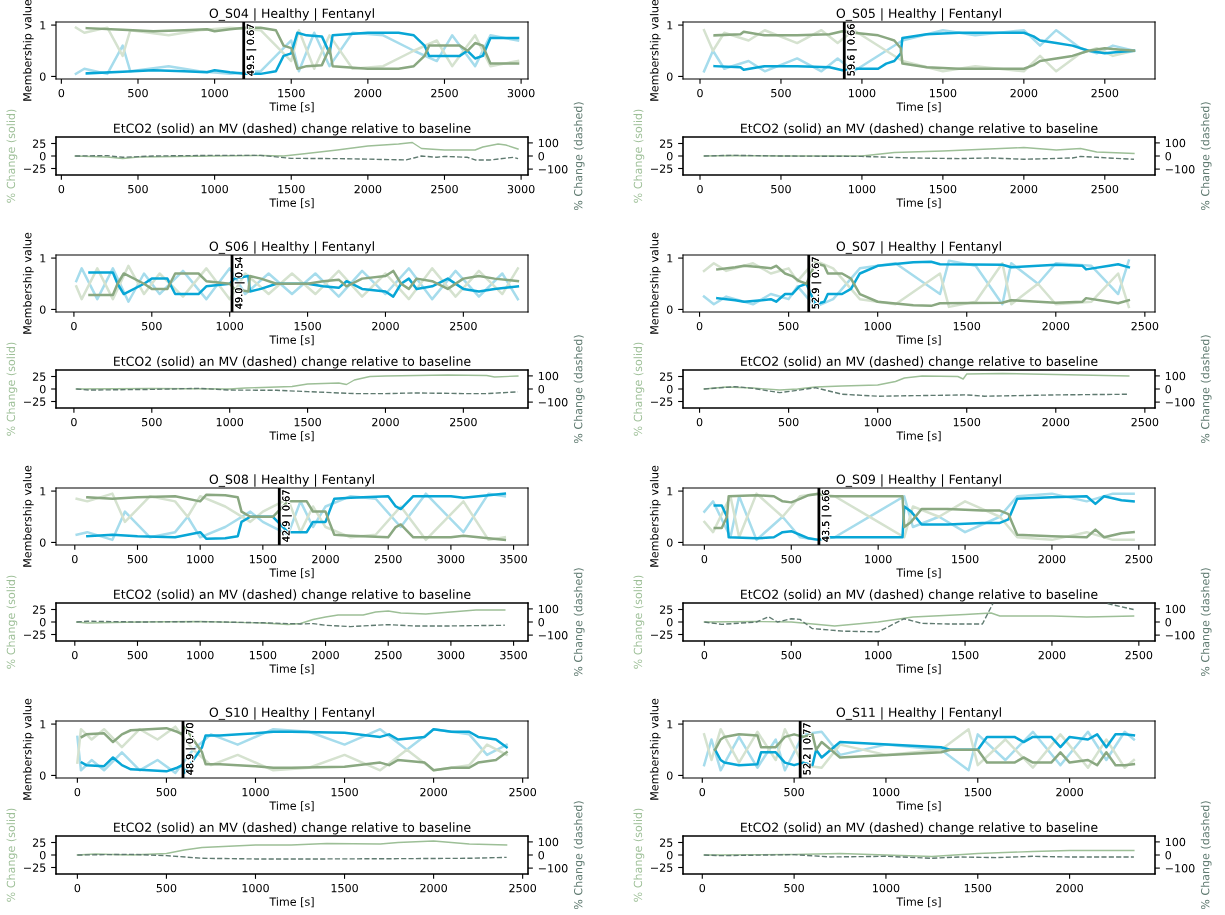  Describe the element at coordinates (541, 855) in the screenshot. I see `y2-tick-label: 0` at that location.